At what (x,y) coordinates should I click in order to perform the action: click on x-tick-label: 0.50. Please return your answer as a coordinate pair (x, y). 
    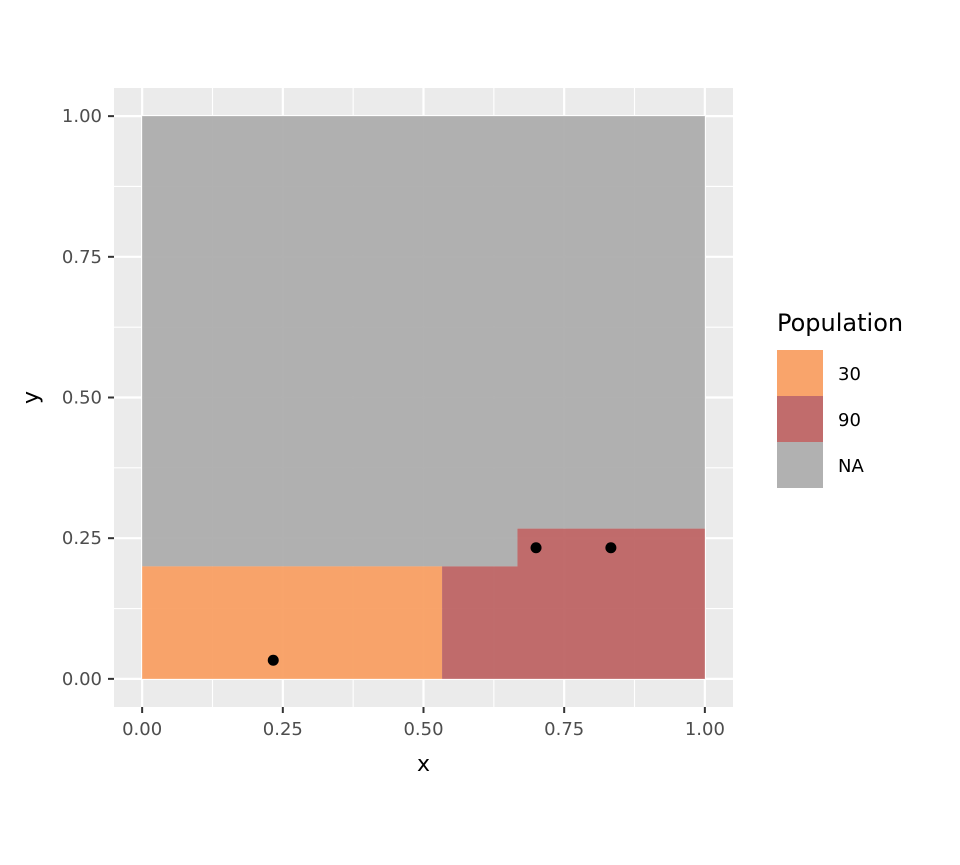
    Looking at the image, I should click on (423, 729).